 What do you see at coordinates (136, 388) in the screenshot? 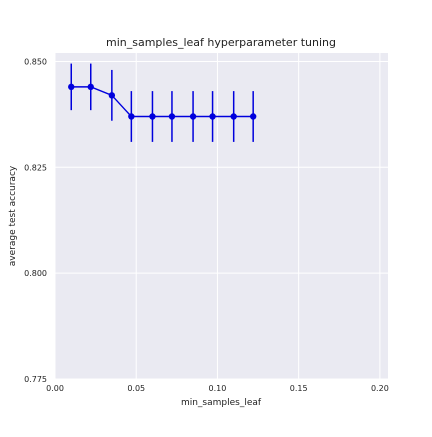
I see `x-tick-label: 0.05` at bounding box center [136, 388].